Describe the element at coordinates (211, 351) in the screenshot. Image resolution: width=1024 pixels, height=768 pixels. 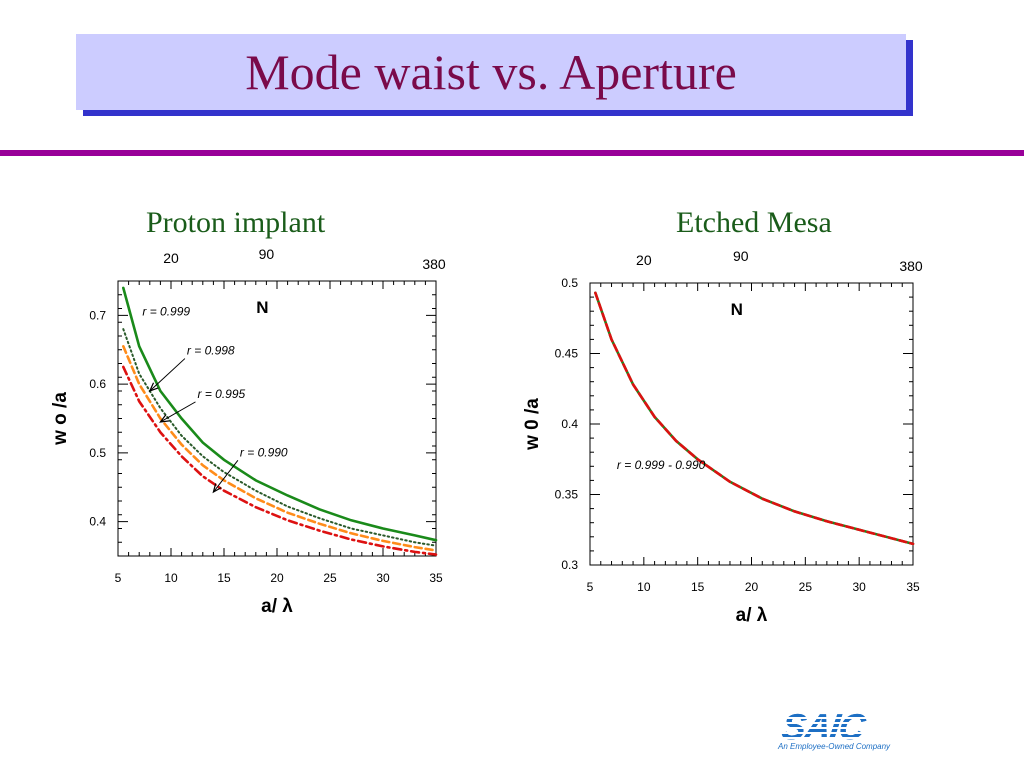
I see `annotation-label: r = 0.998` at that location.